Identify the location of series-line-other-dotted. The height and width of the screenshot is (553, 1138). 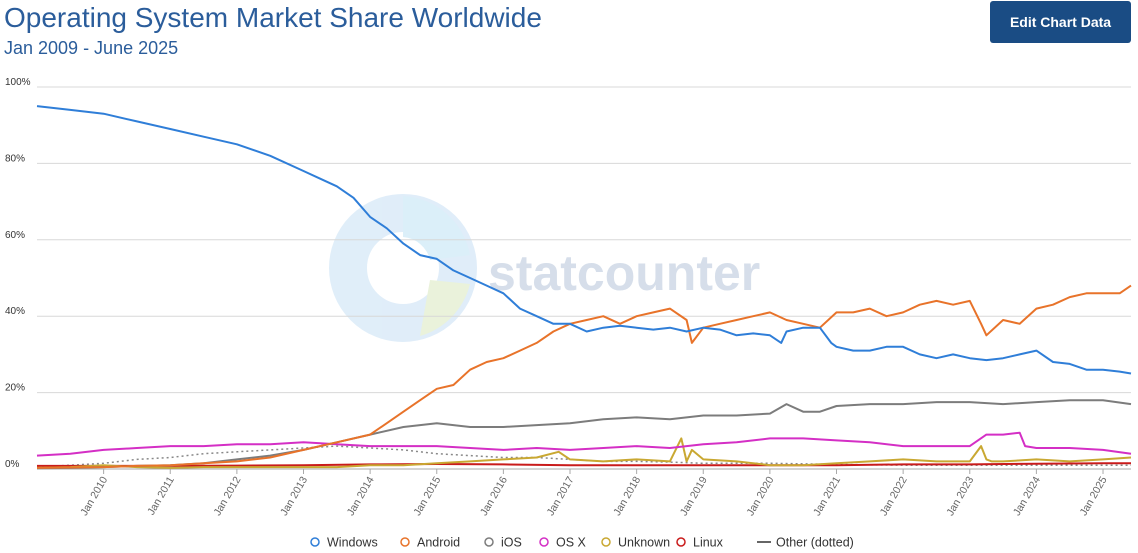
(583, 456).